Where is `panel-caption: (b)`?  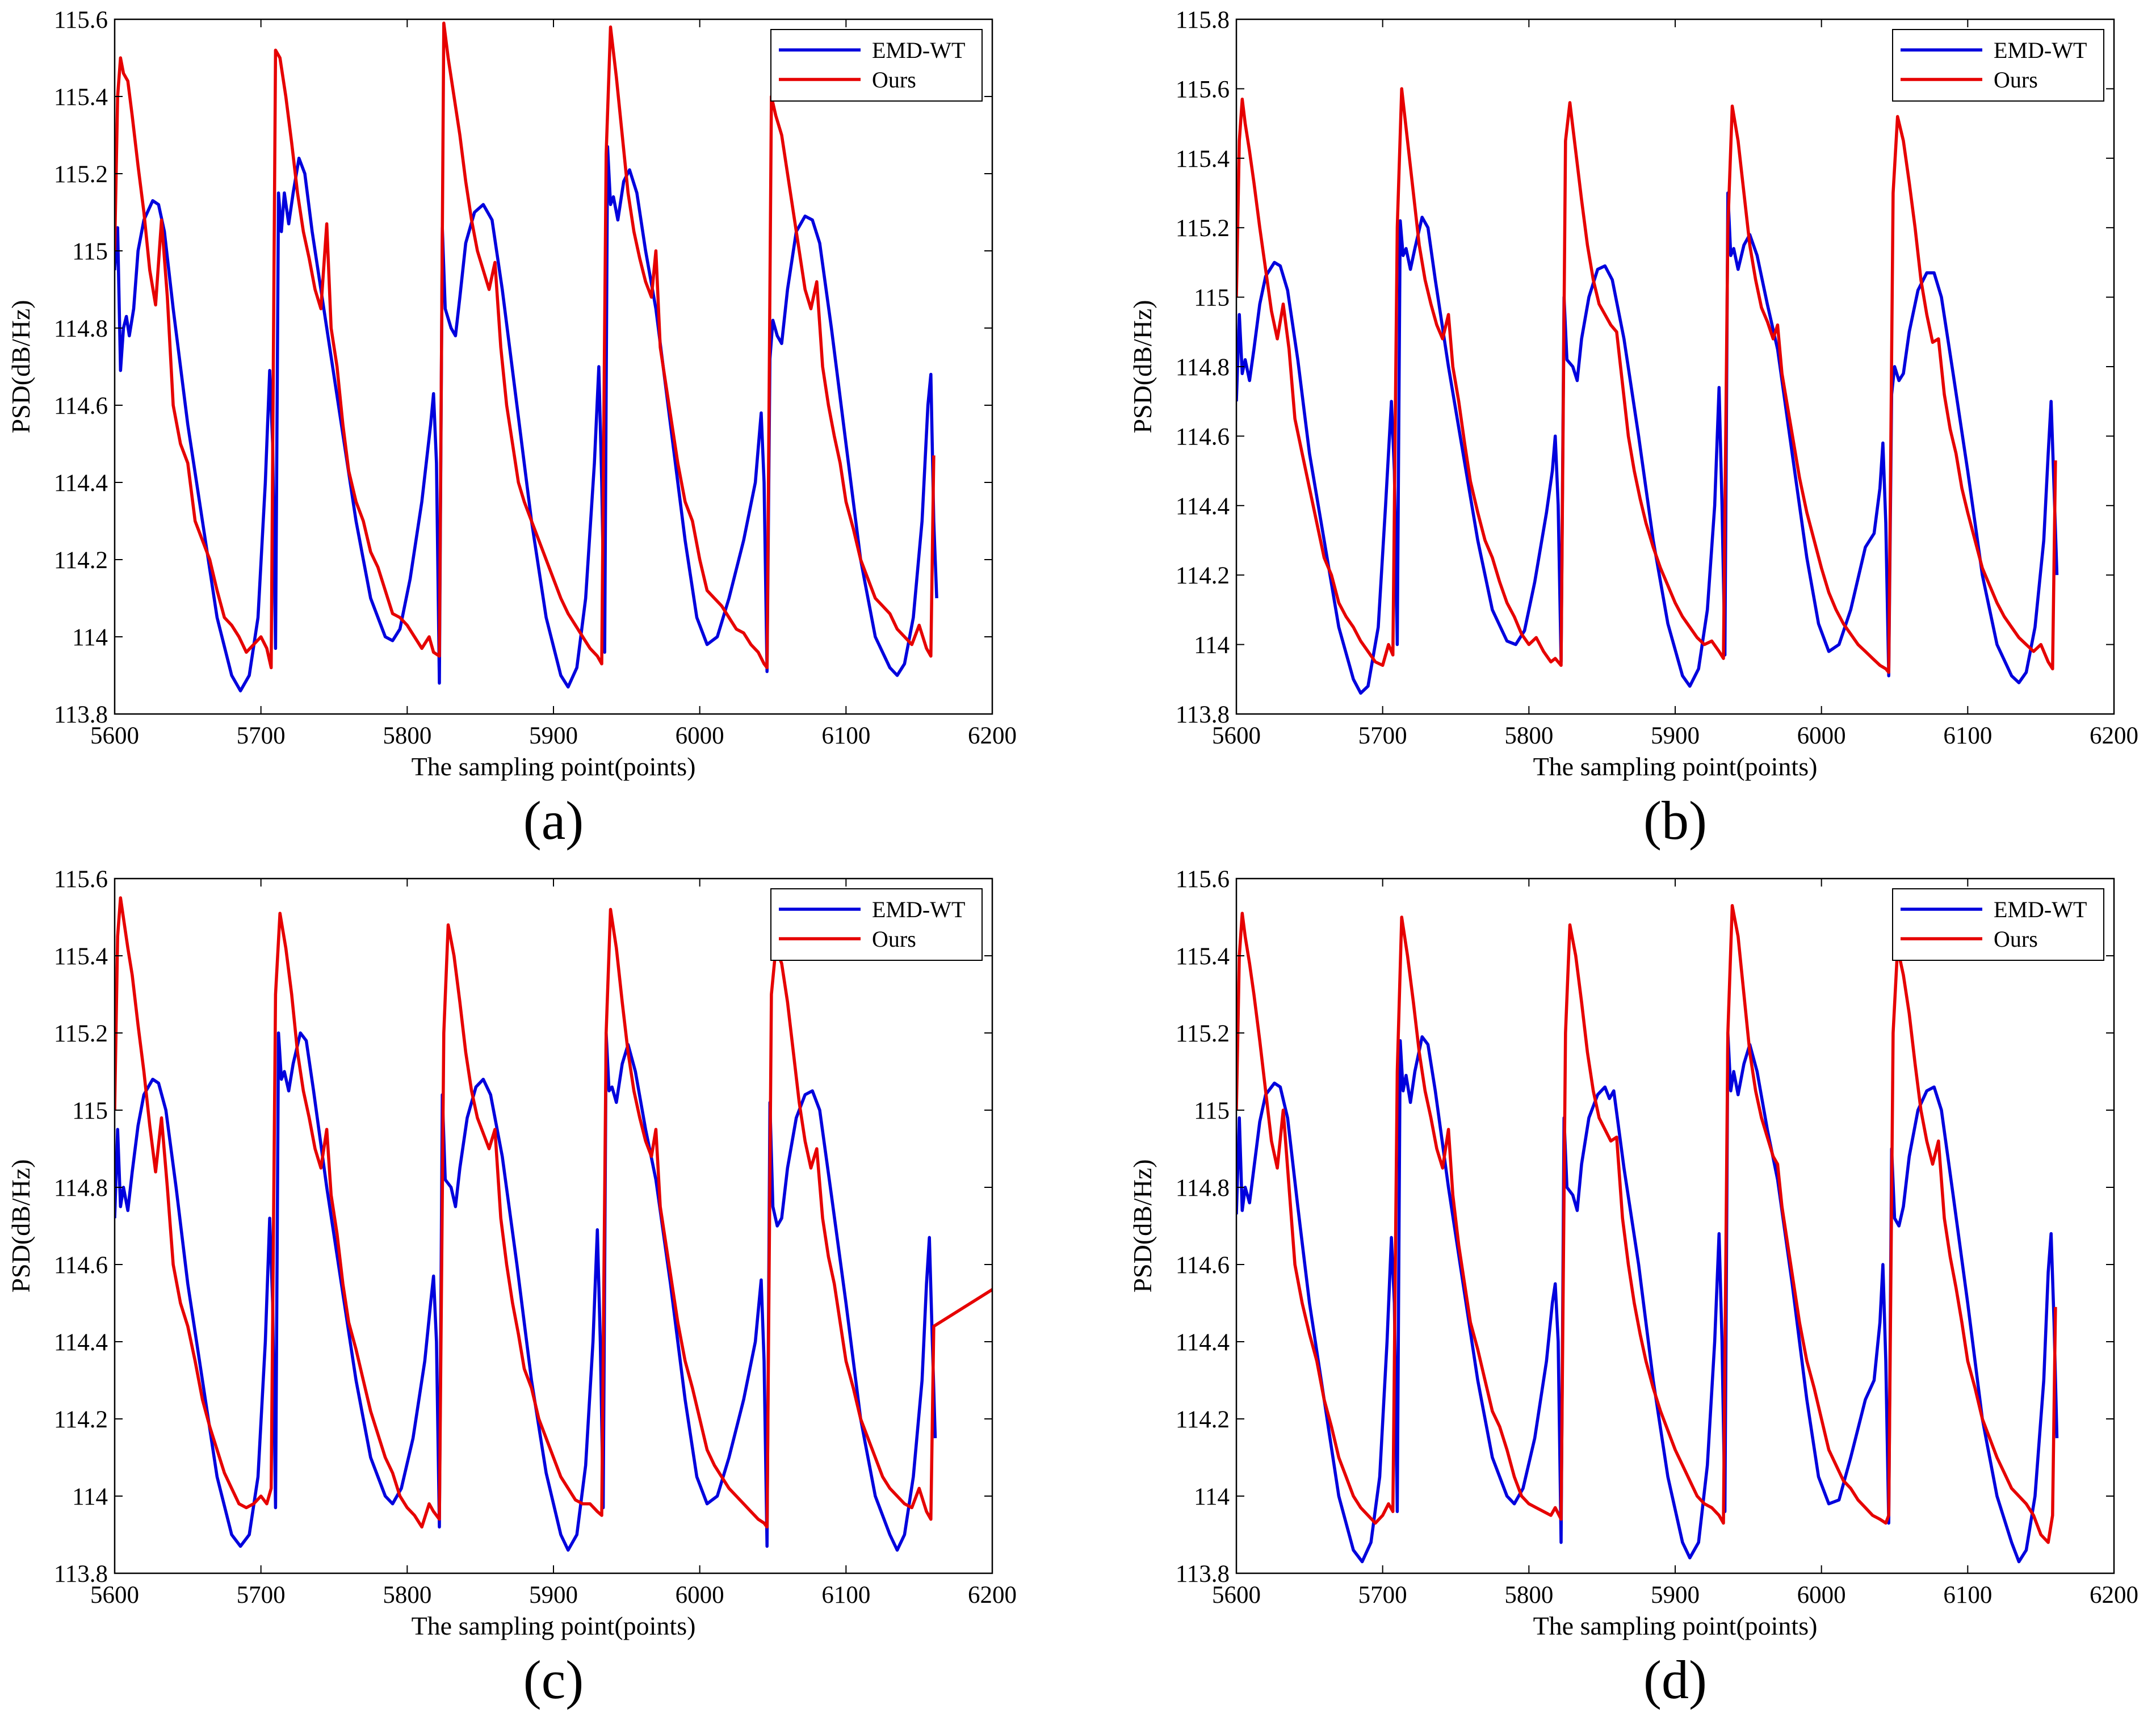
panel-caption: (b) is located at coordinates (1675, 820).